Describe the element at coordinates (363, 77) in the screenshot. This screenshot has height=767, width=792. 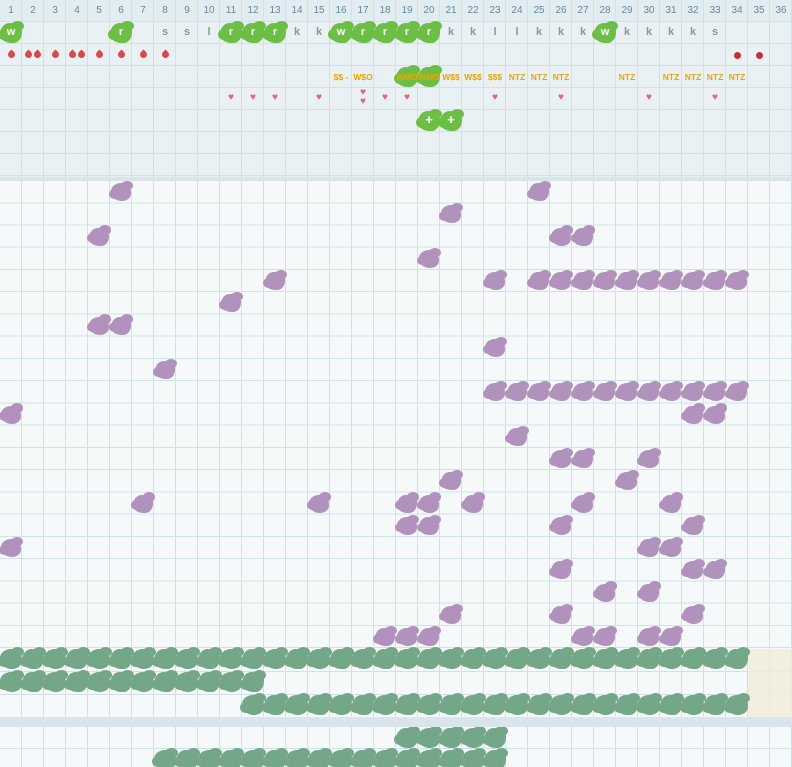
I see `code-cell: W$O` at that location.